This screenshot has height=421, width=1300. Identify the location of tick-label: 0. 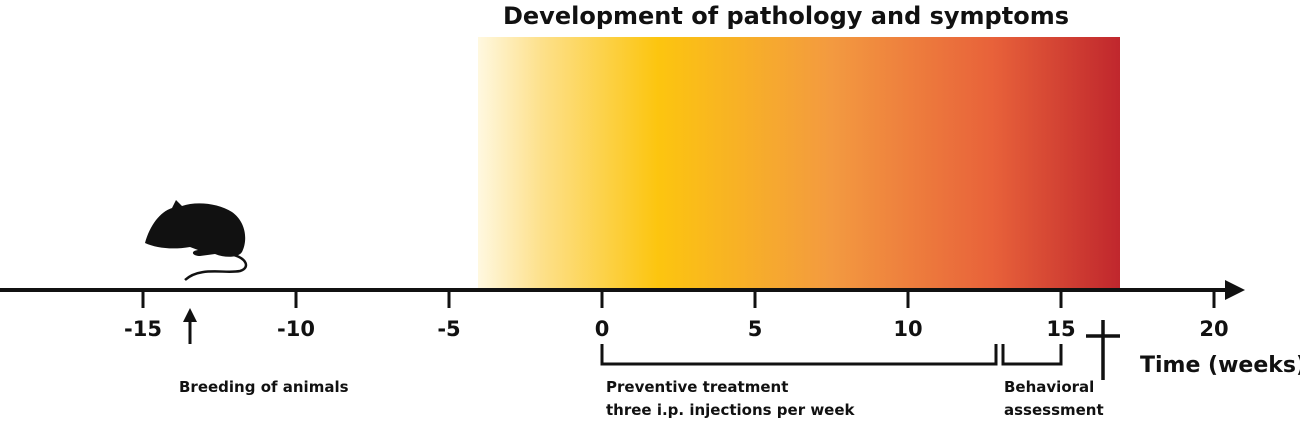
(602, 329).